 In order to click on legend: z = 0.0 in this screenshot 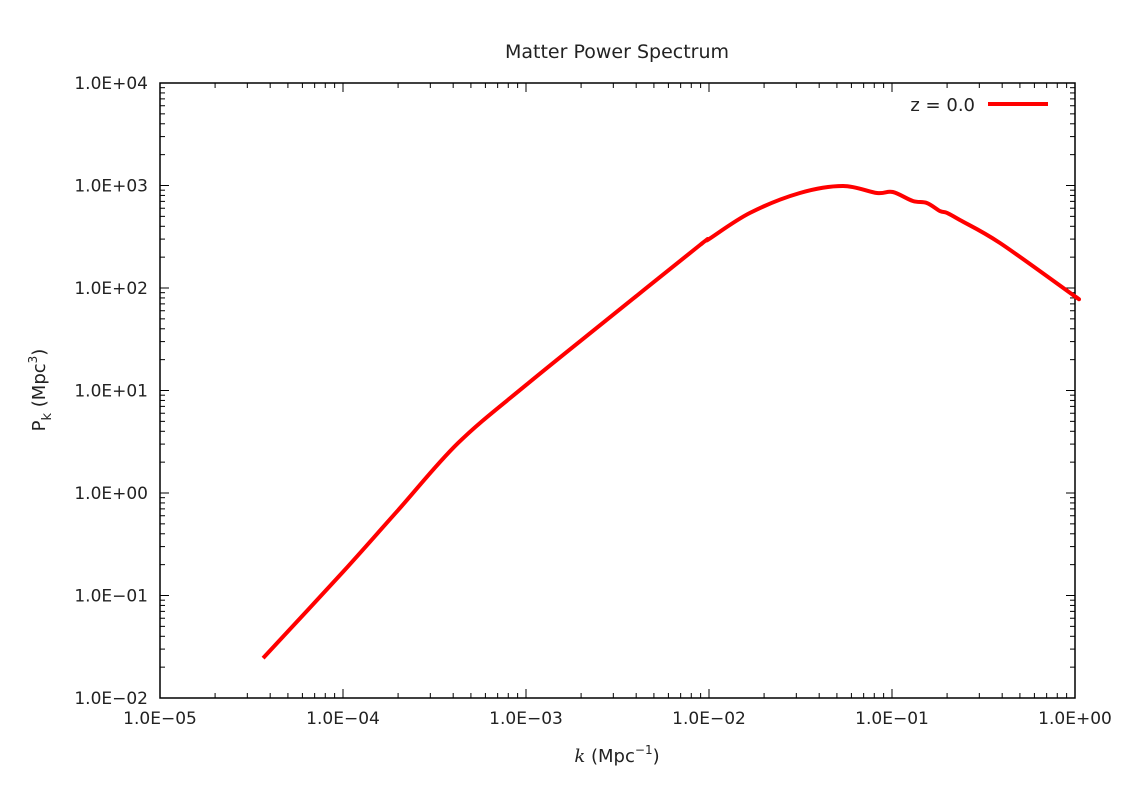, I will do `click(979, 105)`.